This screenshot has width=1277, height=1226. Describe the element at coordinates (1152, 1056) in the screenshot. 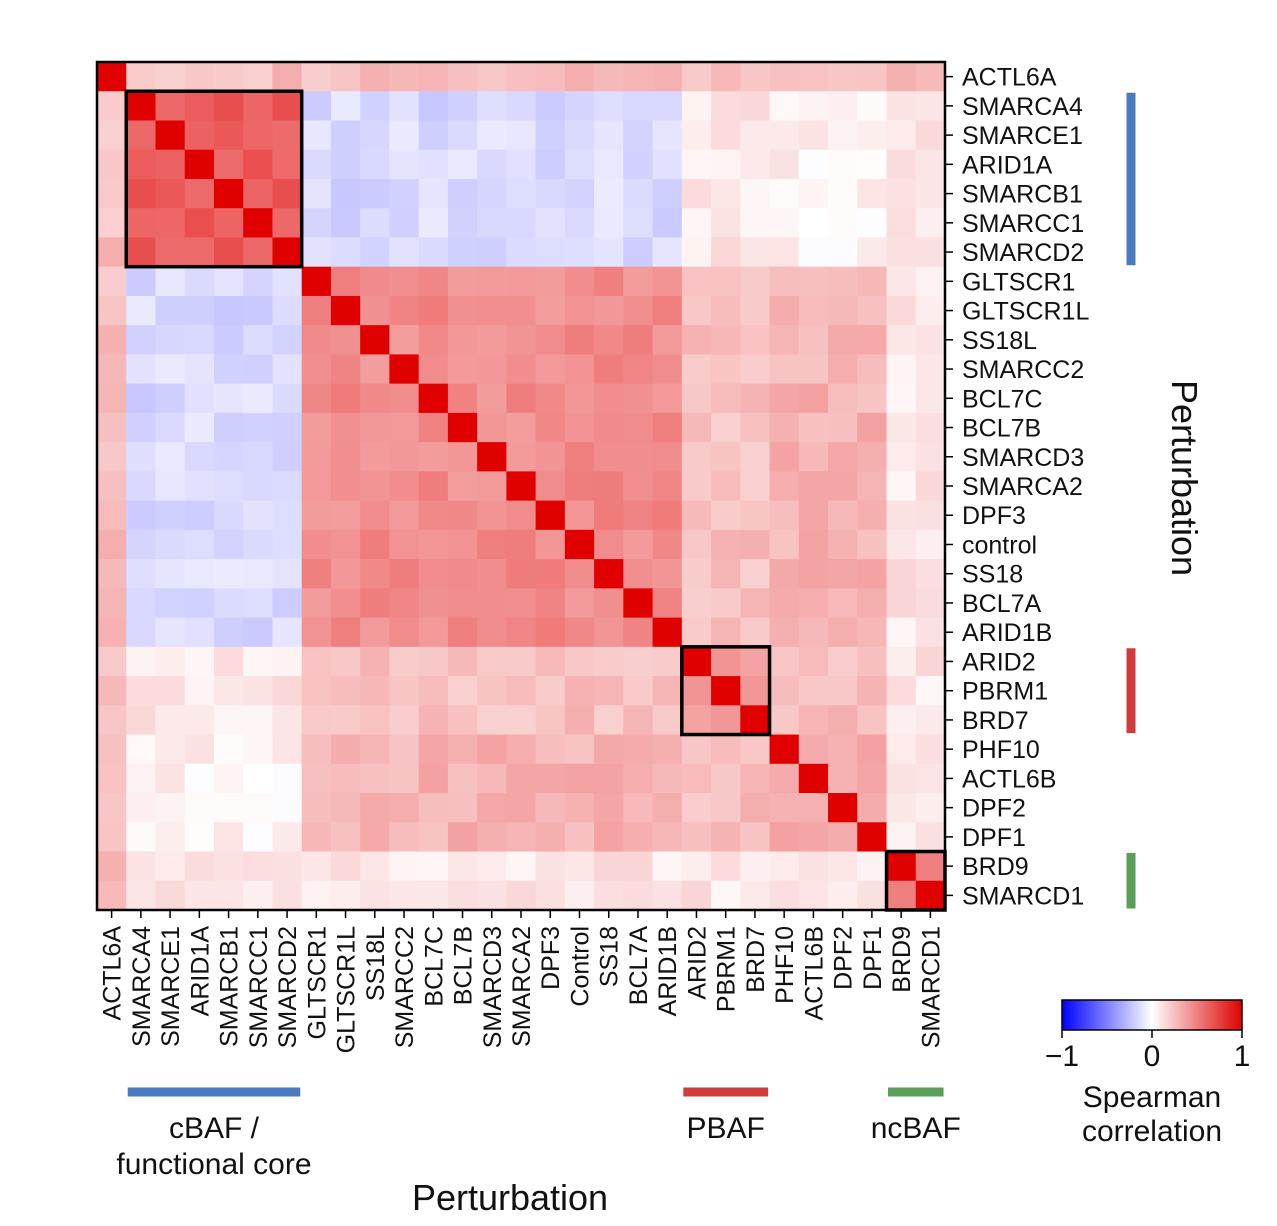

I see `colorbar-tick-label: 0` at that location.